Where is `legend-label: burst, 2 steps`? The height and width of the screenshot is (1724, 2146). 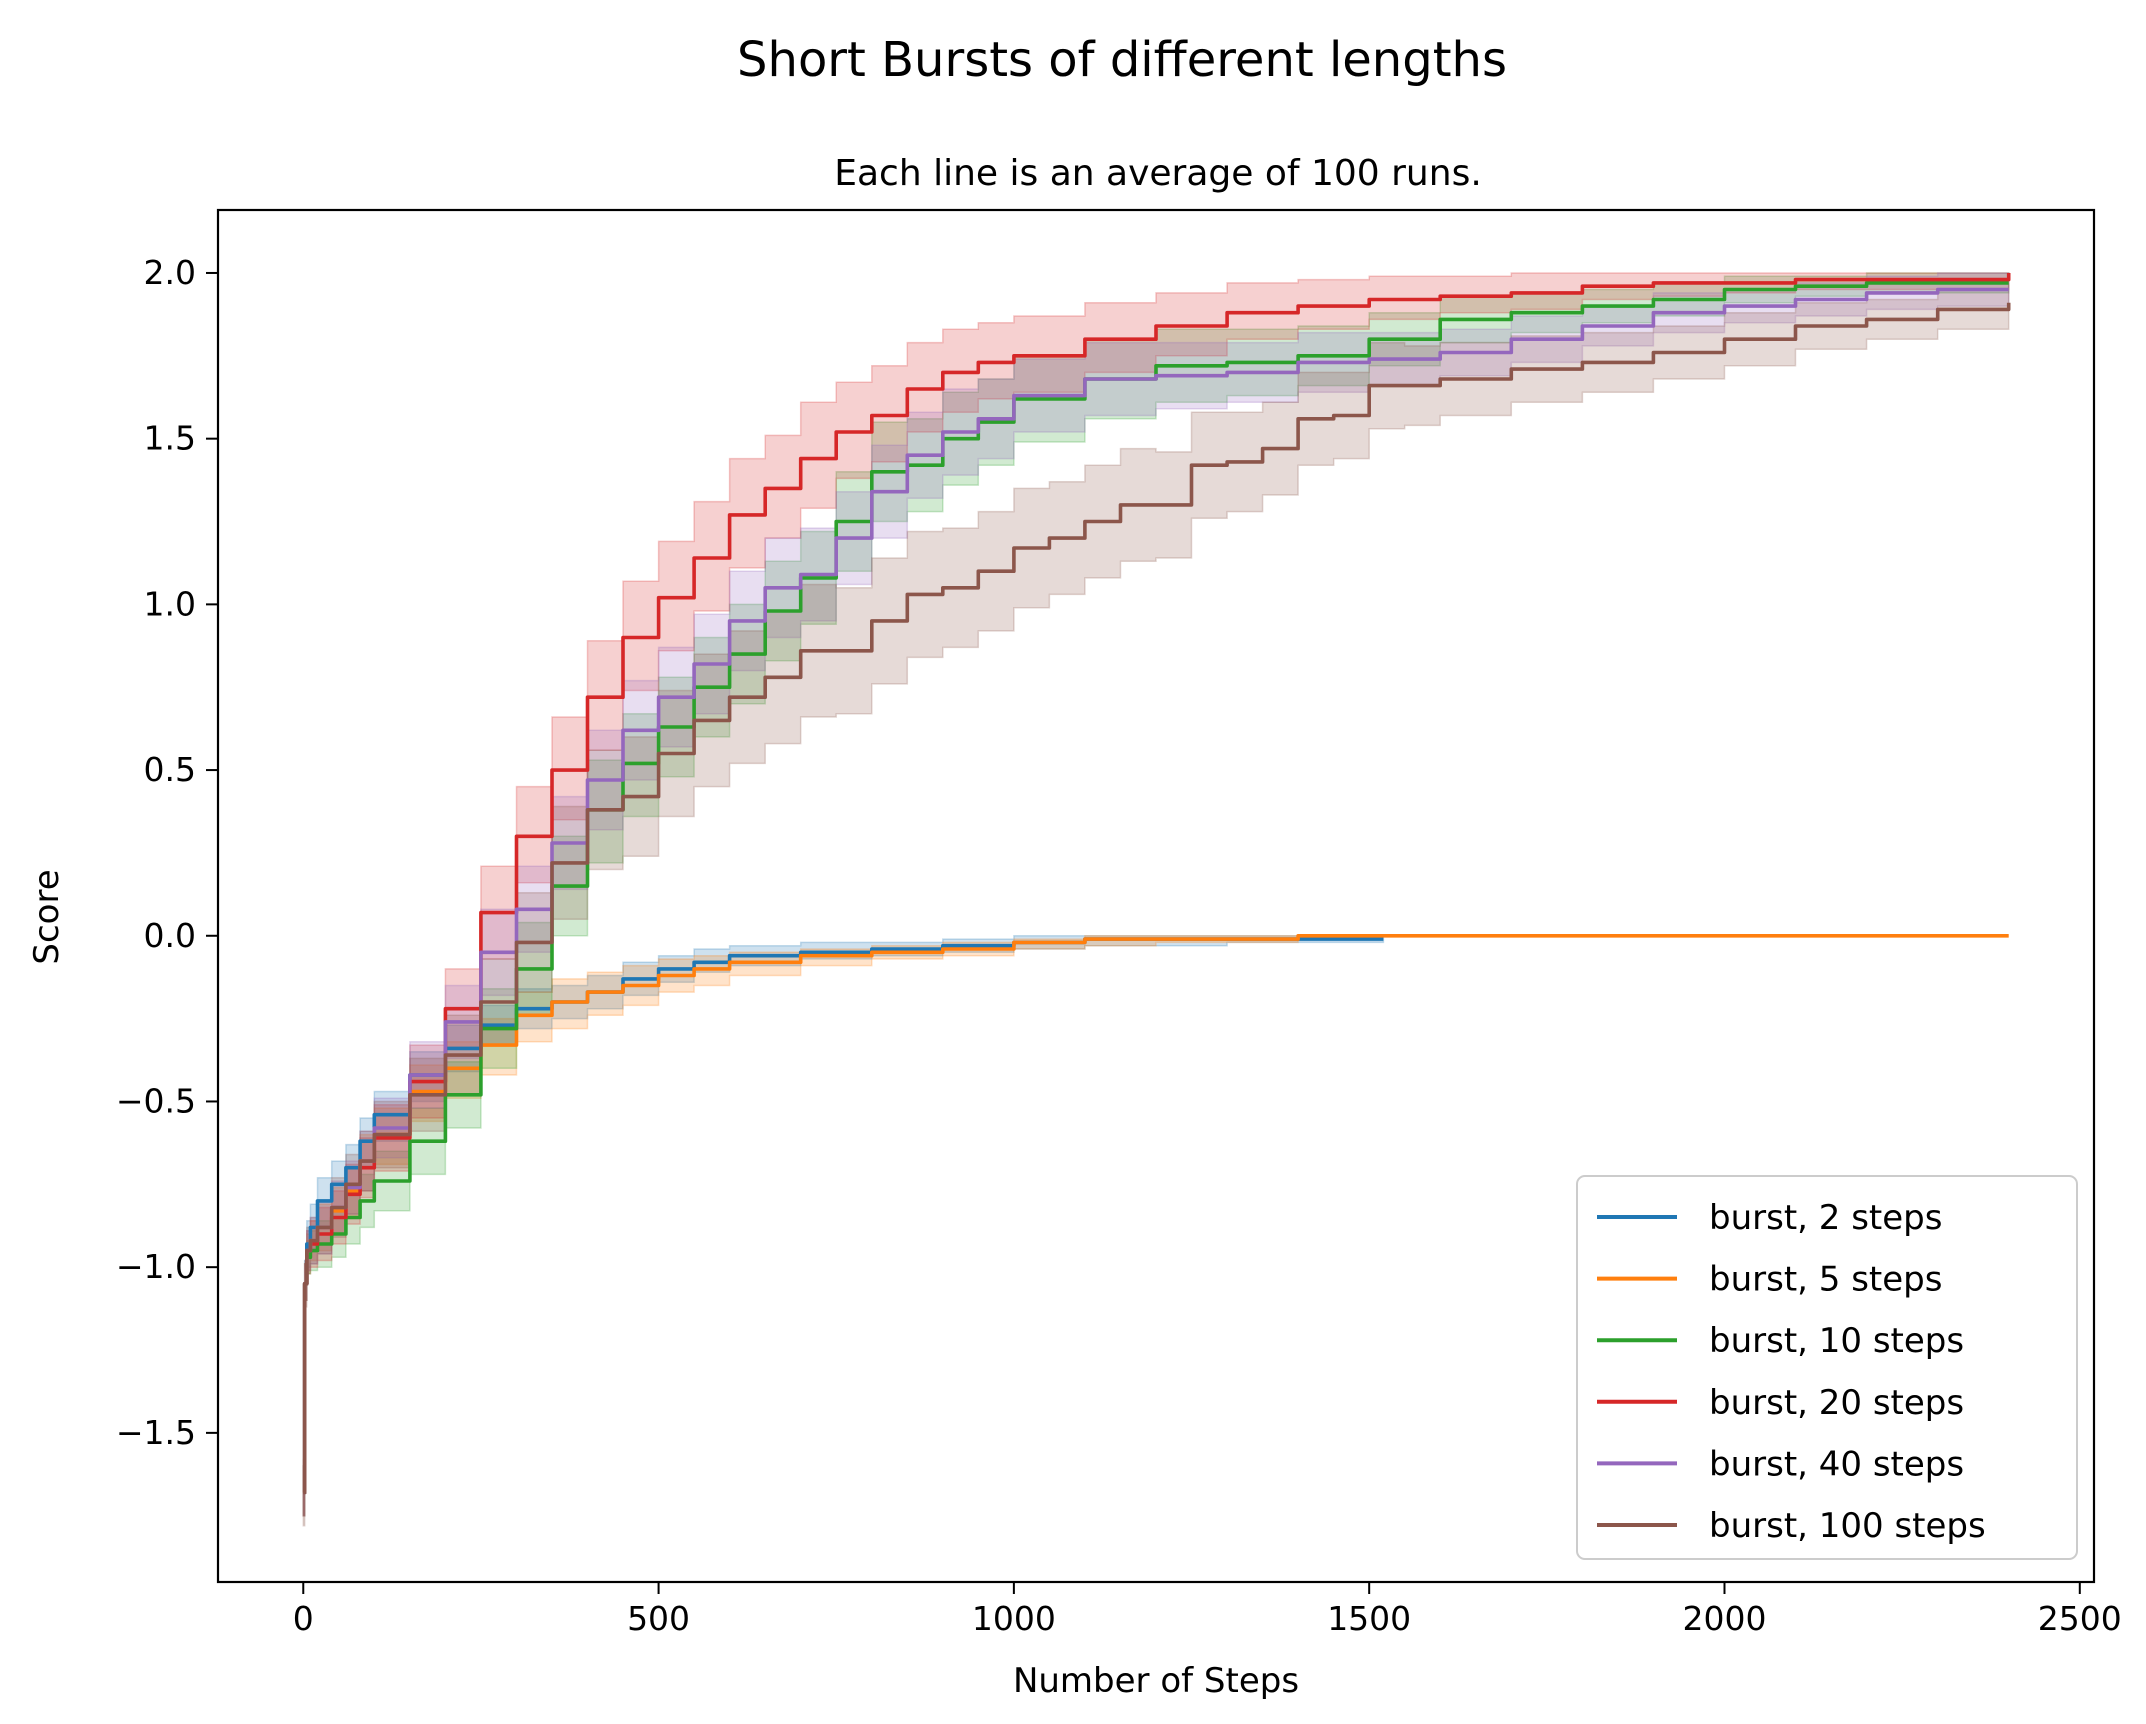 legend-label: burst, 2 steps is located at coordinates (1825, 1218).